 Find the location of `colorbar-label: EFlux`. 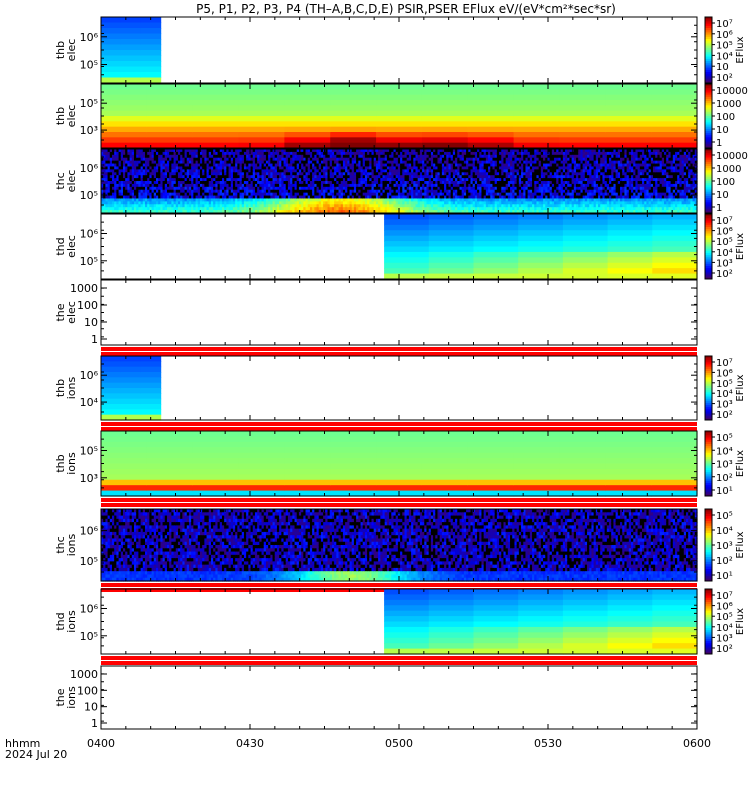

colorbar-label: EFlux is located at coordinates (740, 49).